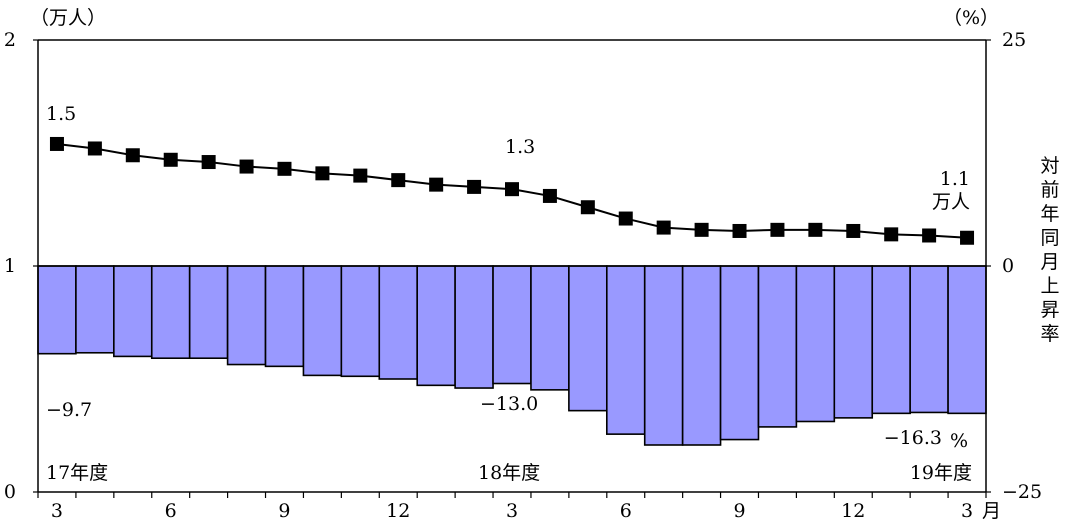 This screenshot has height=525, width=1068. What do you see at coordinates (913, 438) in the screenshot?
I see `bar-last-value-label: −16.3` at bounding box center [913, 438].